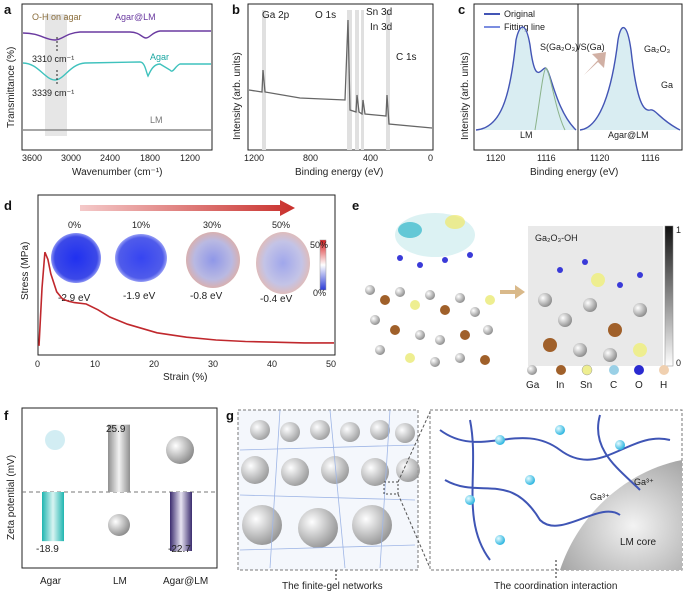 This screenshot has height=592, width=685. What do you see at coordinates (237, 96) in the screenshot?
I see `b-ylabel: Intensity (arb. units)` at bounding box center [237, 96].